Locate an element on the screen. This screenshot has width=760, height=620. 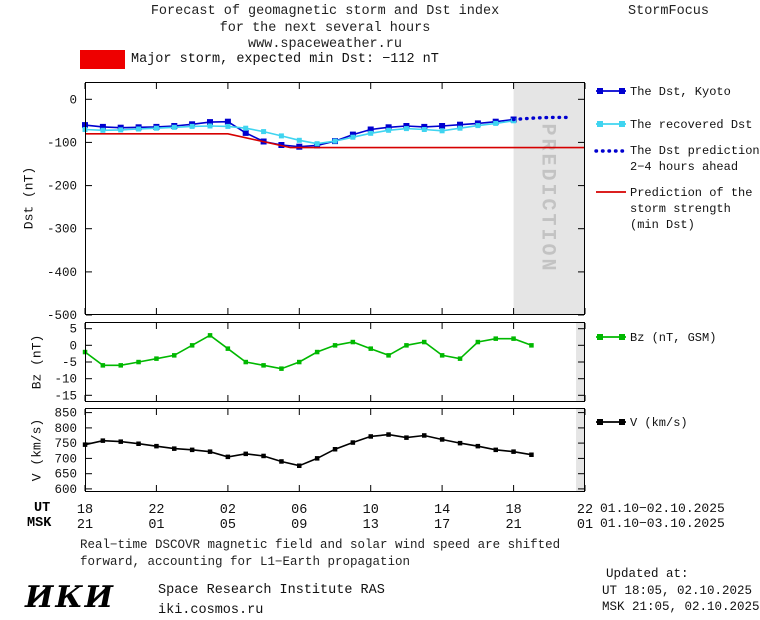
title-line-2: for the next several hours is located at coordinates (325, 28).